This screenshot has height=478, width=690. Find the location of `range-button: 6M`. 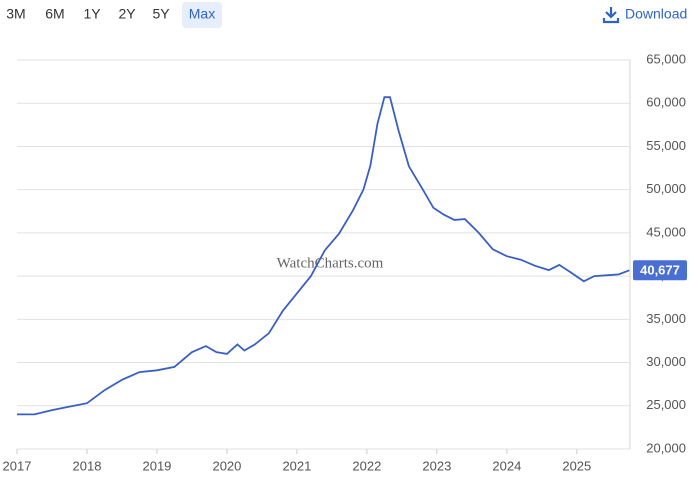

range-button: 6M is located at coordinates (54, 14).